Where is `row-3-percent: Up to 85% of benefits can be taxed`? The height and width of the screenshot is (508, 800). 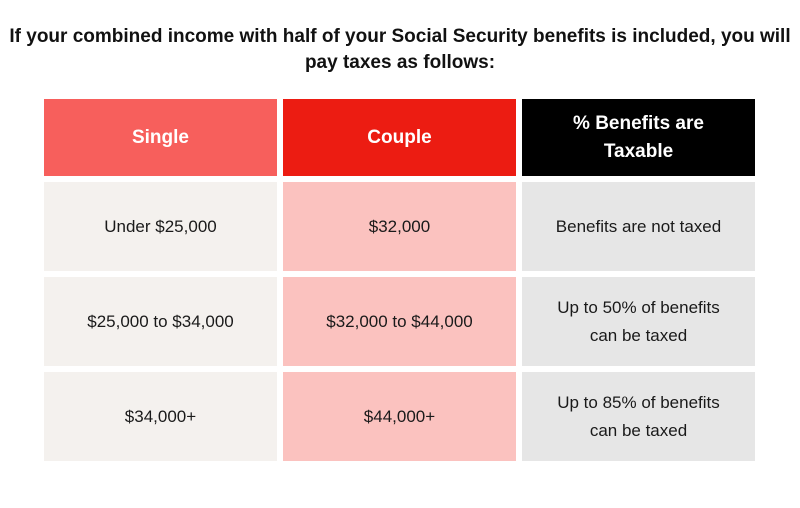 row-3-percent: Up to 85% of benefits can be taxed is located at coordinates (638, 416).